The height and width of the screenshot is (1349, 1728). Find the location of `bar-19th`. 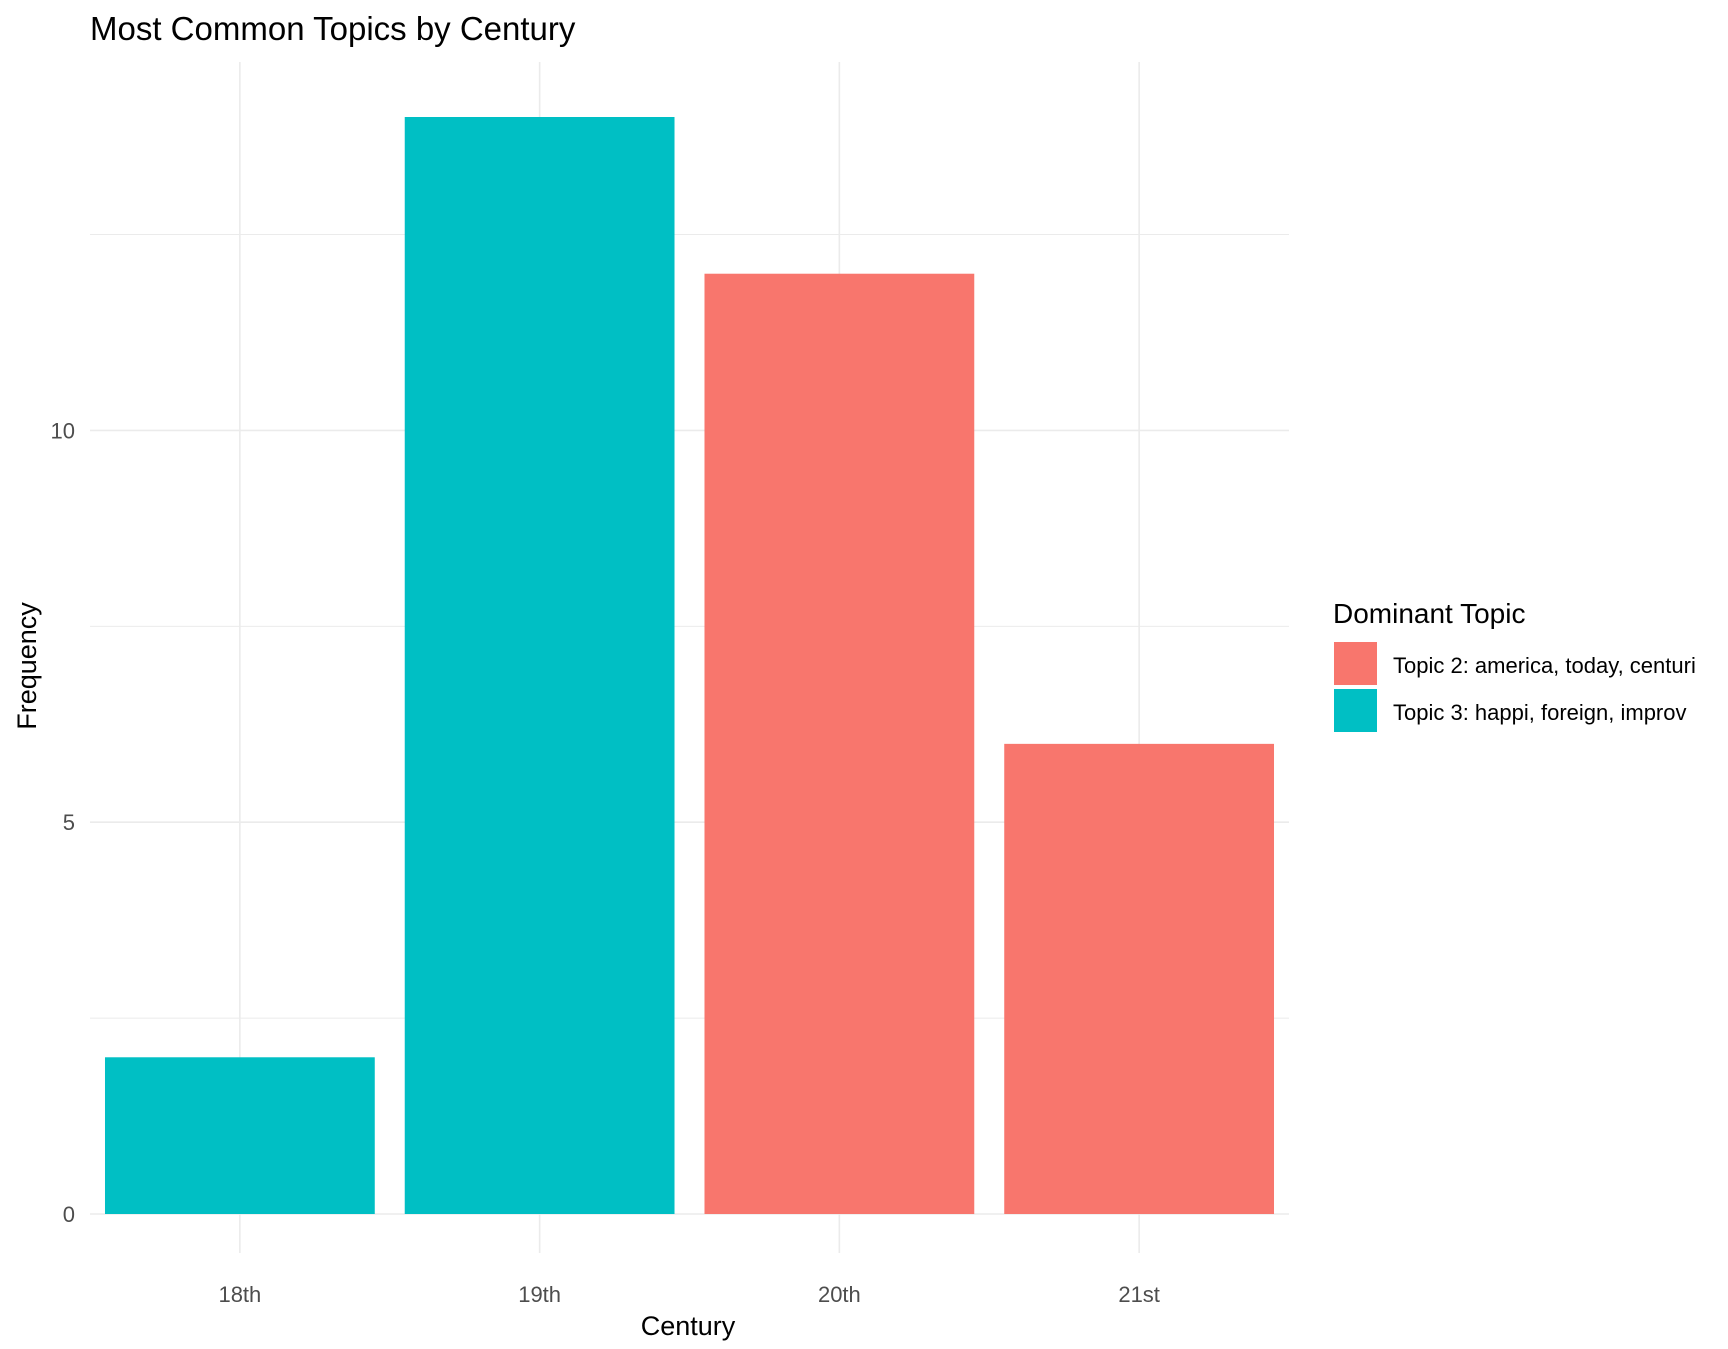

bar-19th is located at coordinates (539, 665).